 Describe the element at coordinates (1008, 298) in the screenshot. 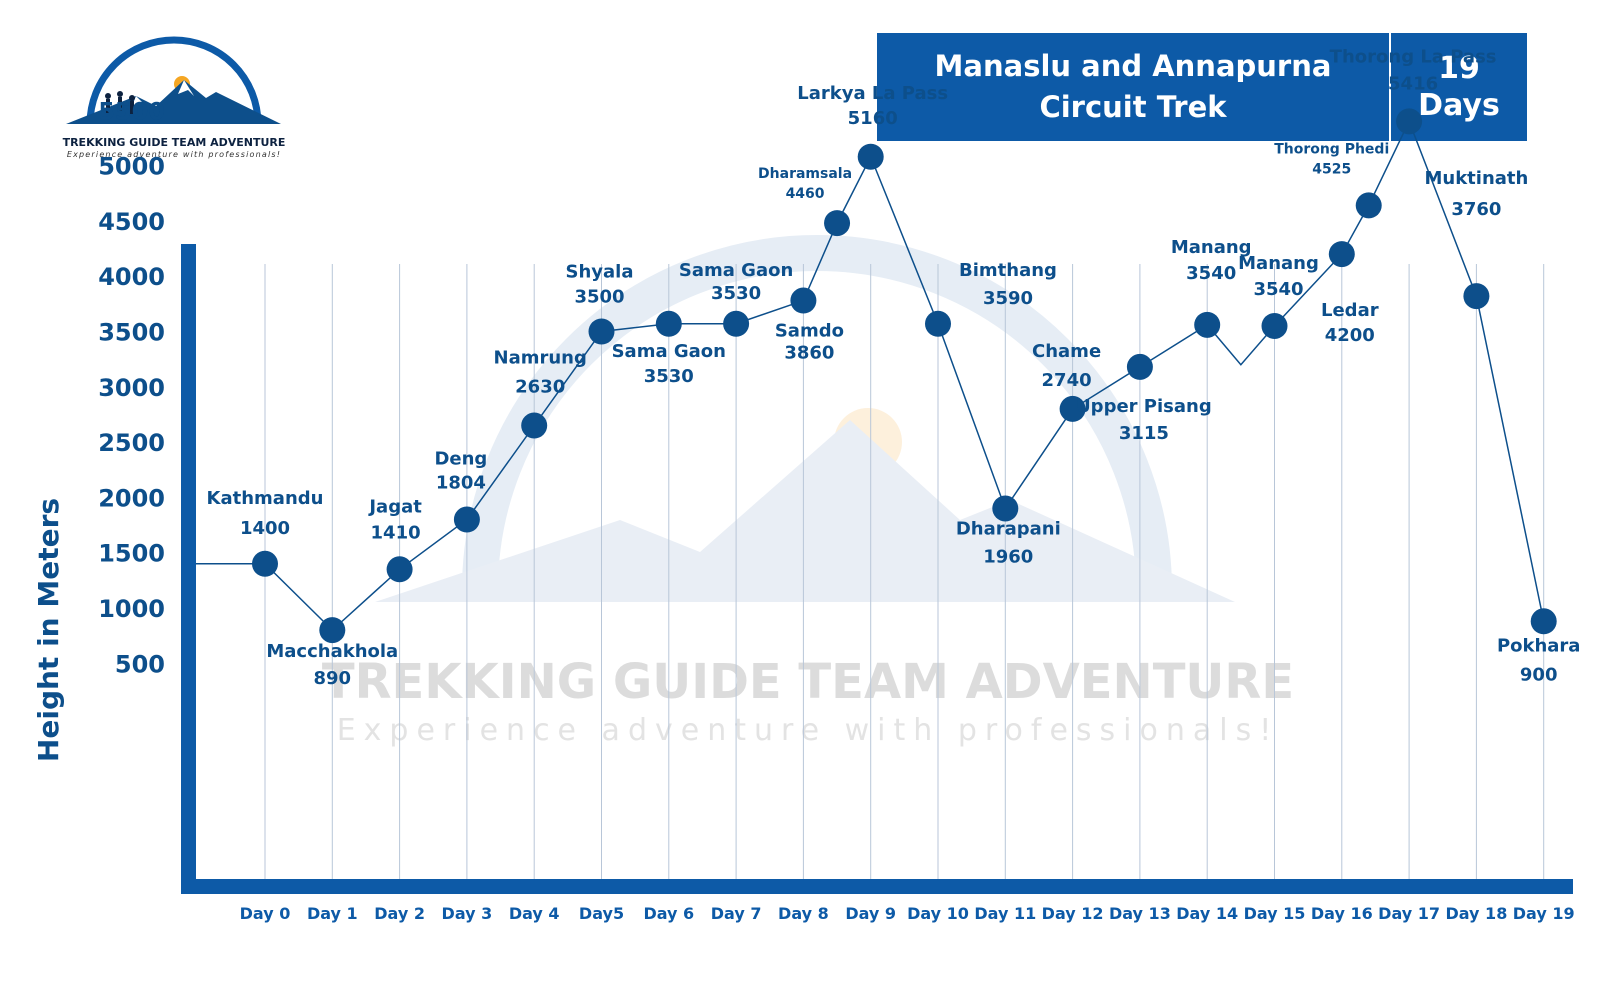

I see `stop-elevation: 3590` at that location.